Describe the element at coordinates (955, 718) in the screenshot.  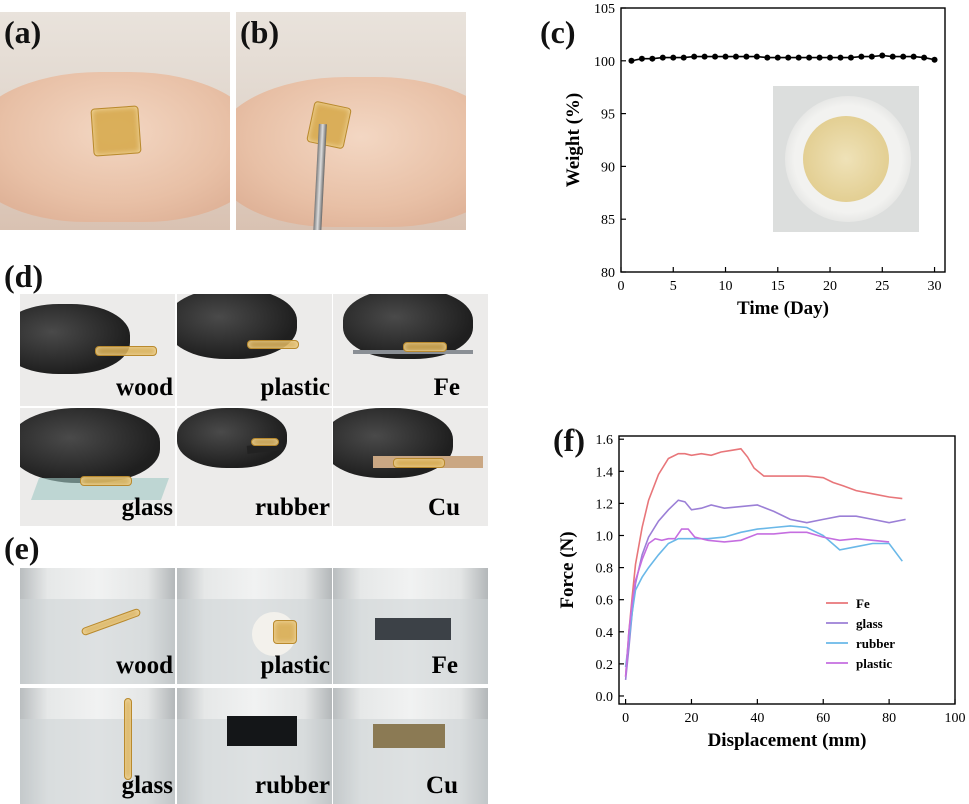
I see `x-tick-label: 100` at that location.